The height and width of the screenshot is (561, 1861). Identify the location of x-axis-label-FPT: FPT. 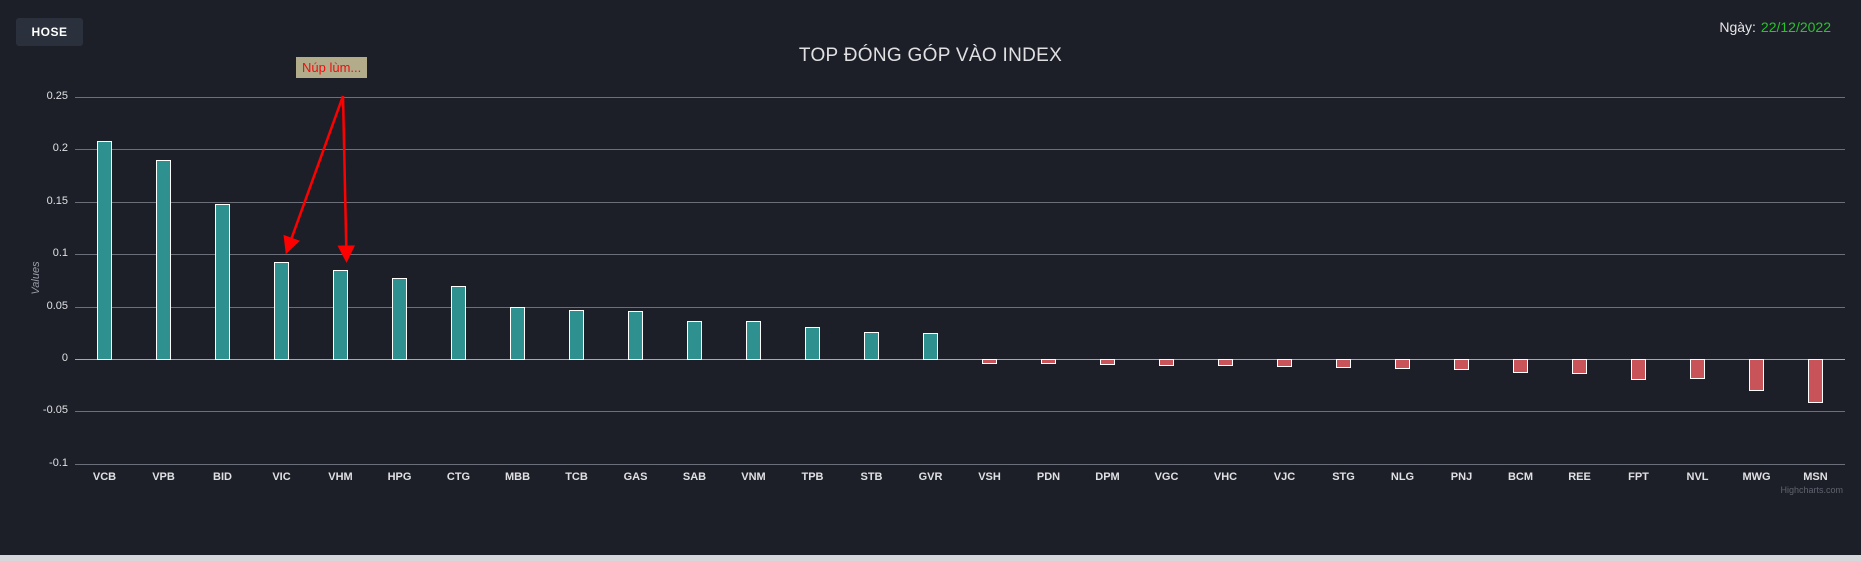
(1638, 477).